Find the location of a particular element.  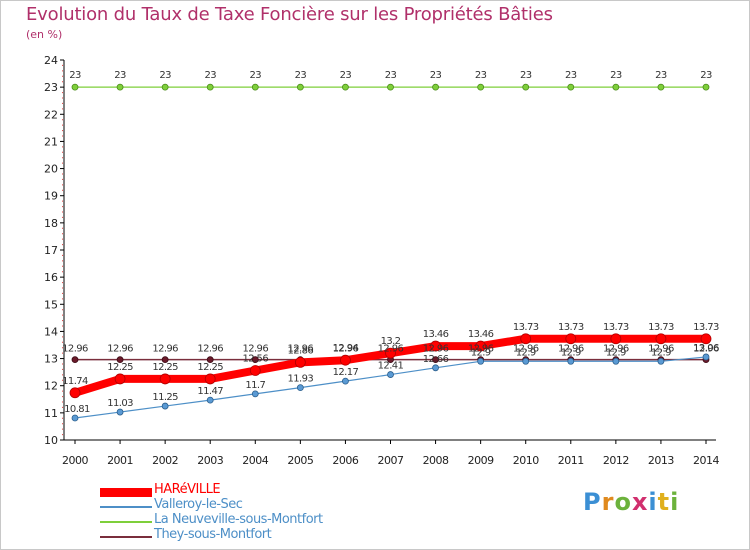

proxiti-logo: Proxiti is located at coordinates (631, 502).